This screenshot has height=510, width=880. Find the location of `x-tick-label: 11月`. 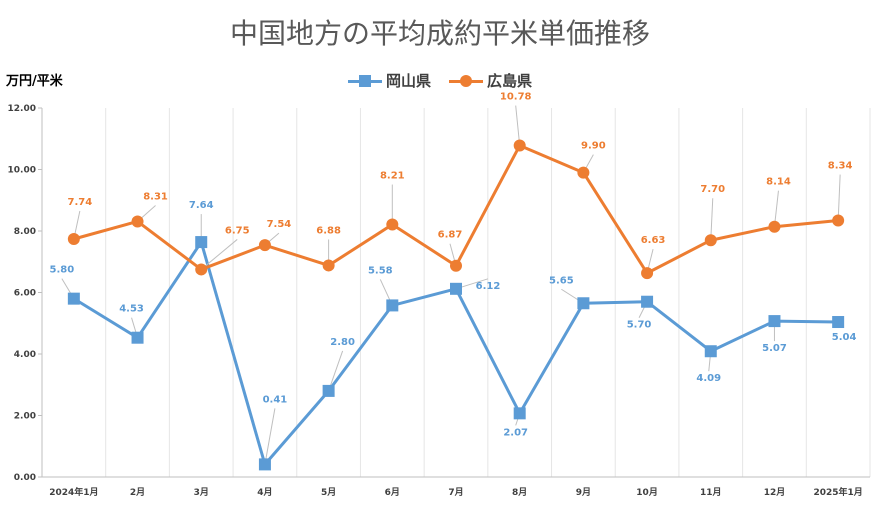

x-tick-label: 11月 is located at coordinates (711, 492).